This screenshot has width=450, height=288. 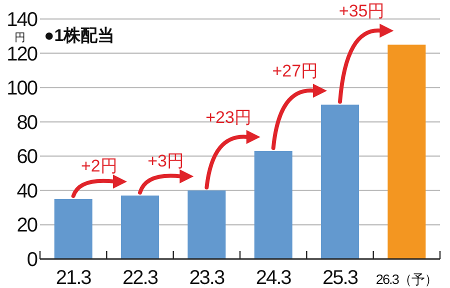 I want to click on y-tick-label: 60, so click(x=27, y=157).